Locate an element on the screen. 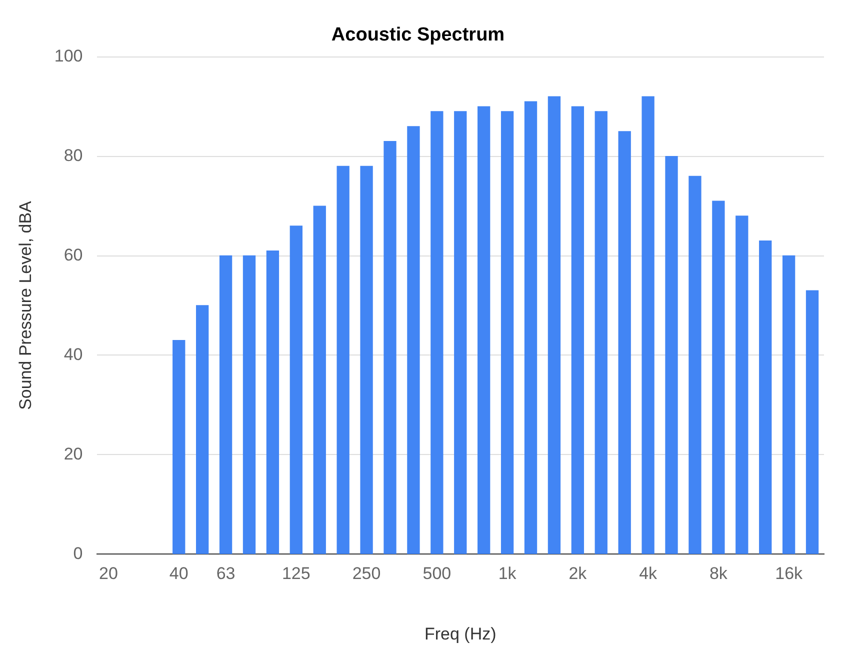 This screenshot has width=852, height=661. y-axis-title: Sound Pressure Level, dBA is located at coordinates (25, 305).